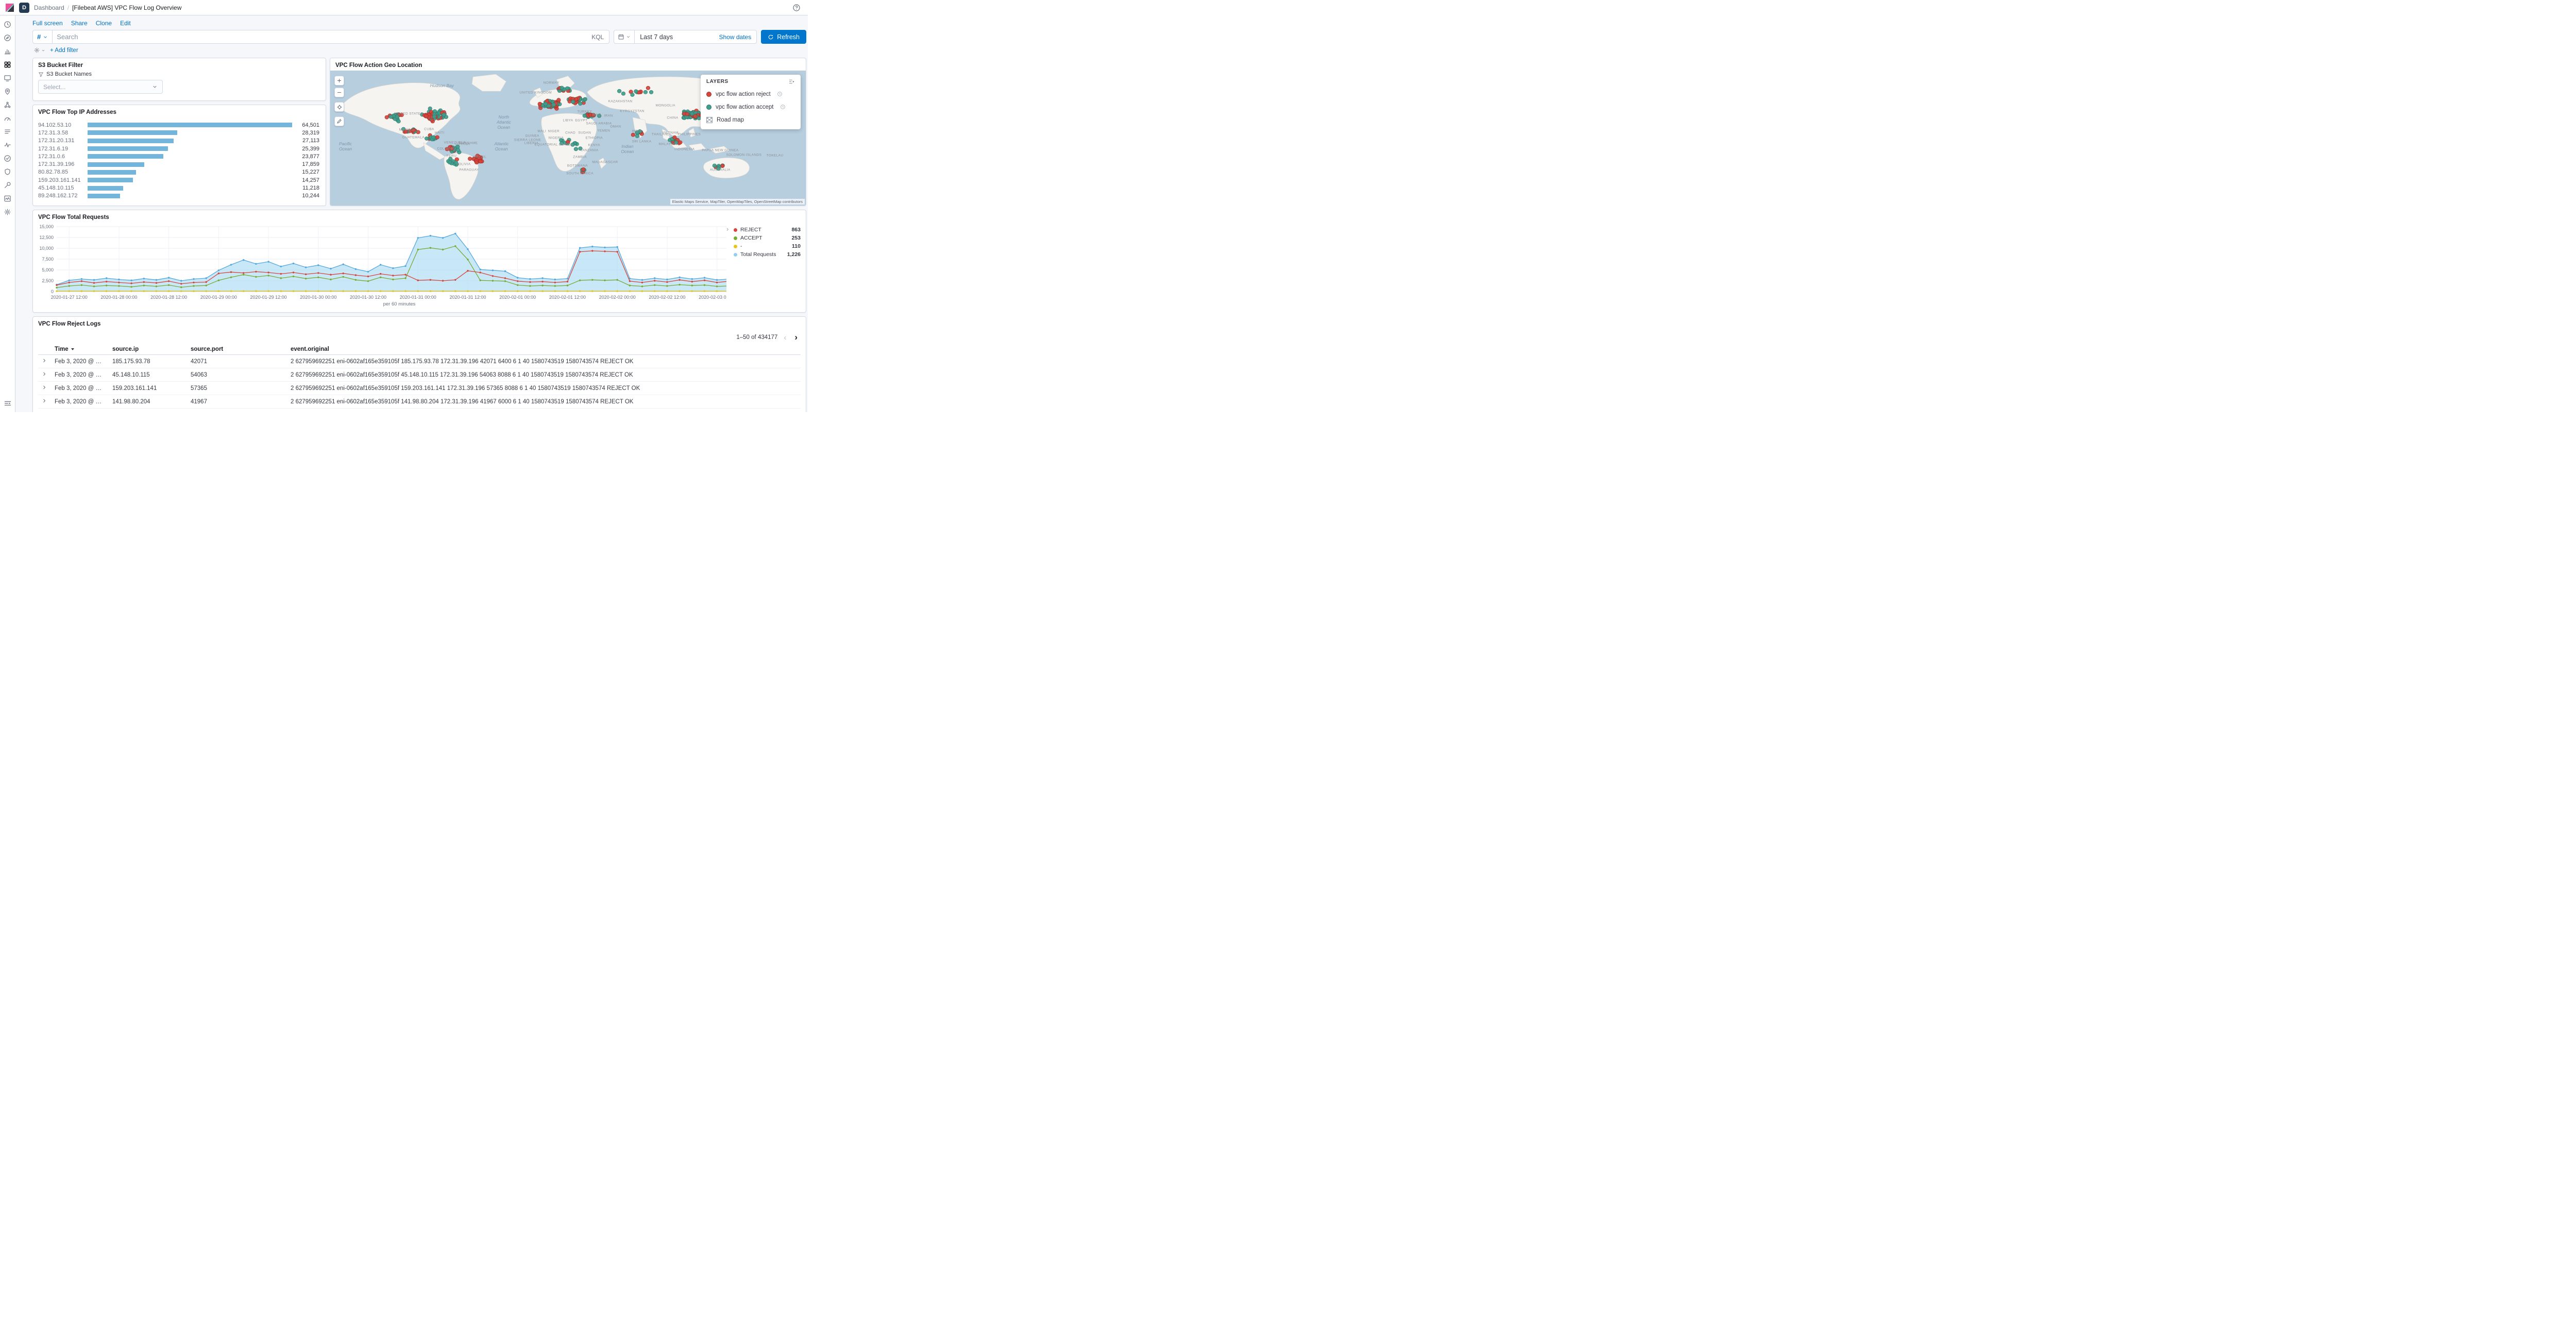 This screenshot has height=1344, width=2576. Describe the element at coordinates (103, 23) in the screenshot. I see `menu-clone: Clone` at that location.